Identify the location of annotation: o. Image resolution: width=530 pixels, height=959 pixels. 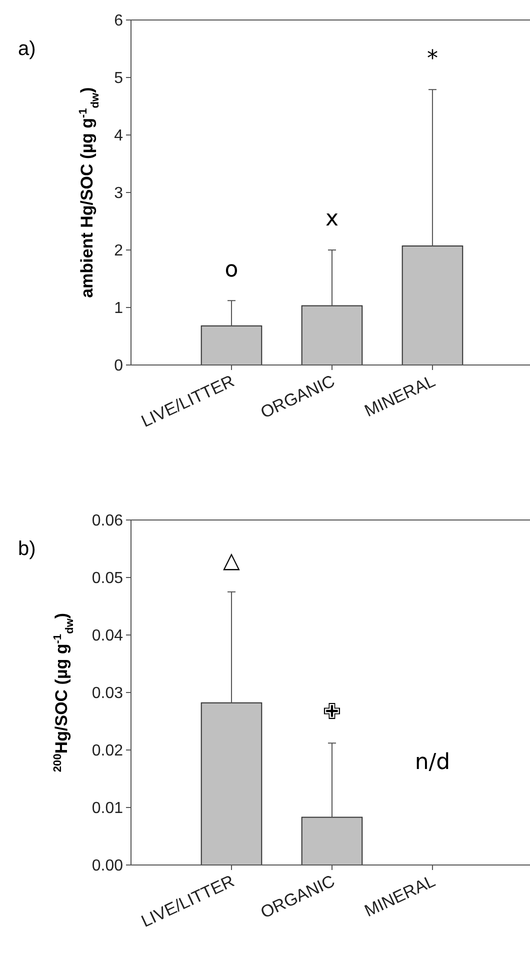
(231, 269).